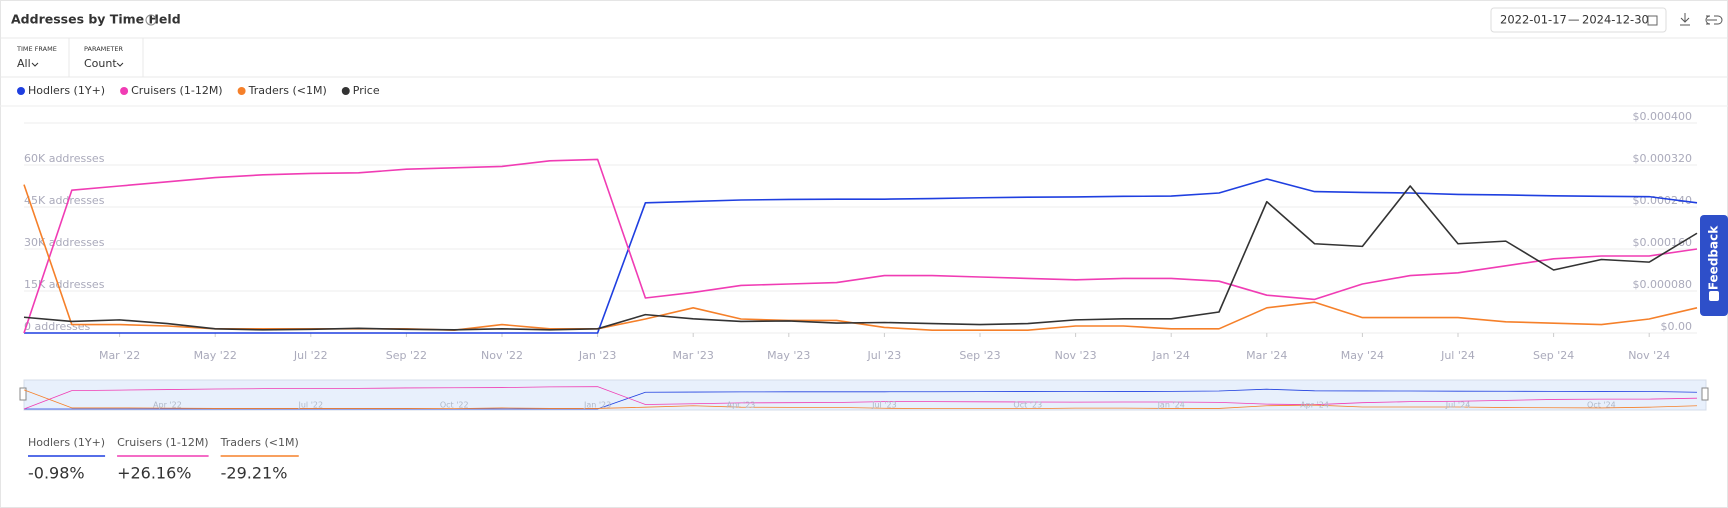  Describe the element at coordinates (1076, 355) in the screenshot. I see `x-tick-label: Nov '23` at that location.